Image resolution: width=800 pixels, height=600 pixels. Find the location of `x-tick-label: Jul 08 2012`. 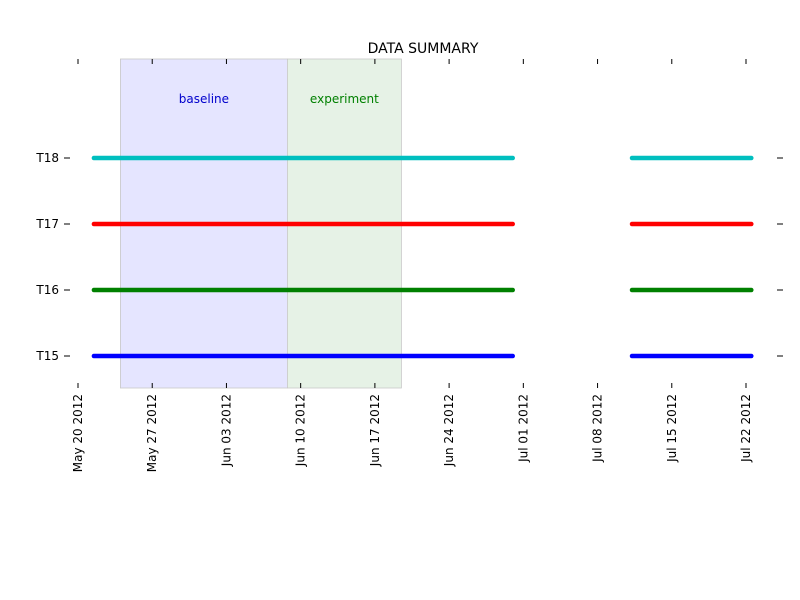

x-tick-label: Jul 08 2012 is located at coordinates (598, 428).